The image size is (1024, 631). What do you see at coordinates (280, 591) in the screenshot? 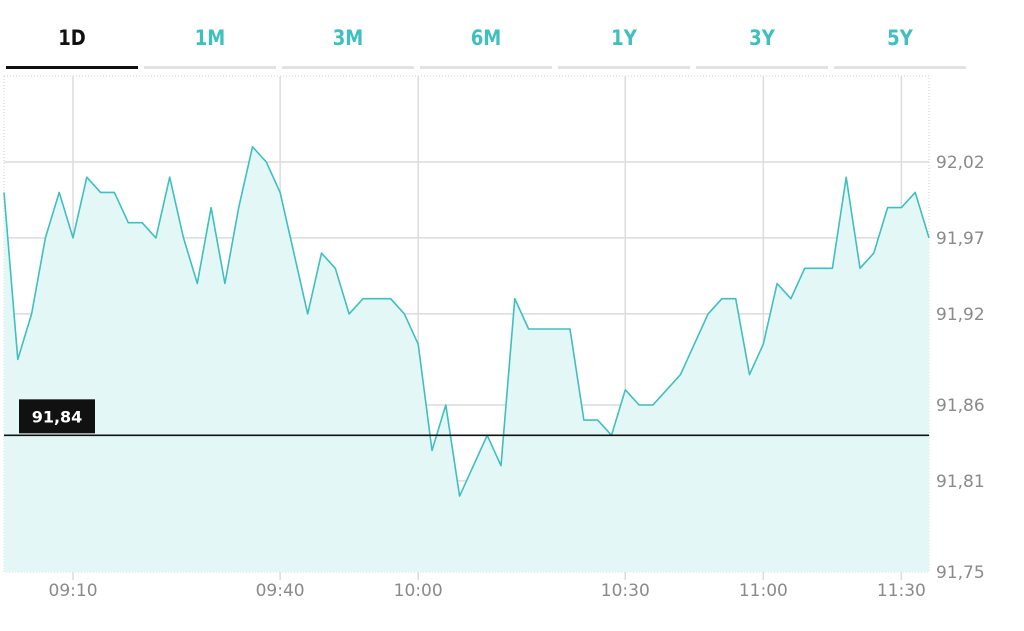
I see `x-tick-label: 09:40` at bounding box center [280, 591].